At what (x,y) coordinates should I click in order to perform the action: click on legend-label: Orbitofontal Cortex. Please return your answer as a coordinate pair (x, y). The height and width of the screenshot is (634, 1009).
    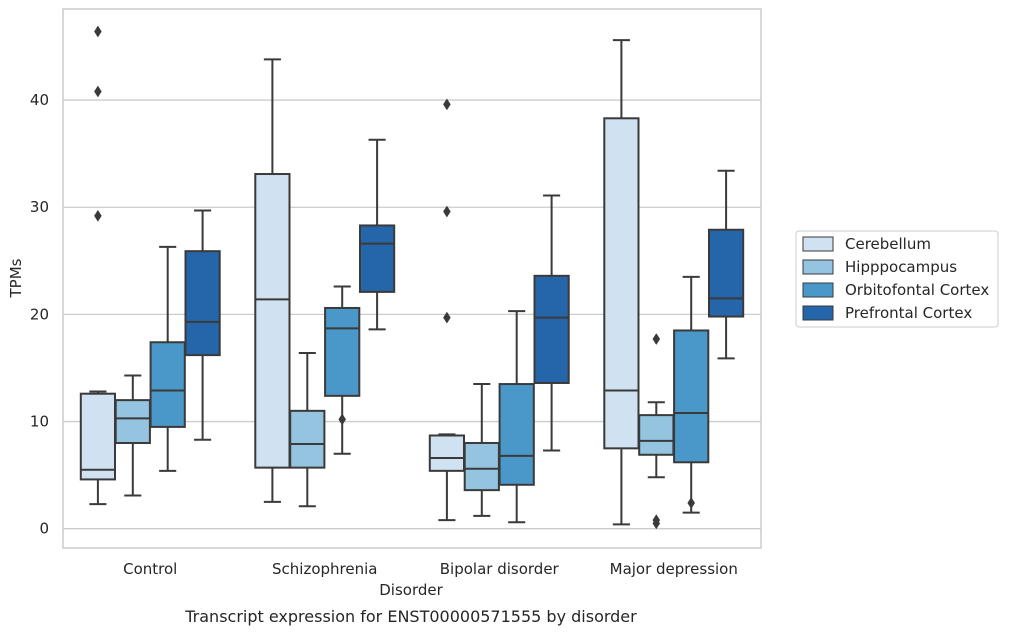
    Looking at the image, I should click on (917, 290).